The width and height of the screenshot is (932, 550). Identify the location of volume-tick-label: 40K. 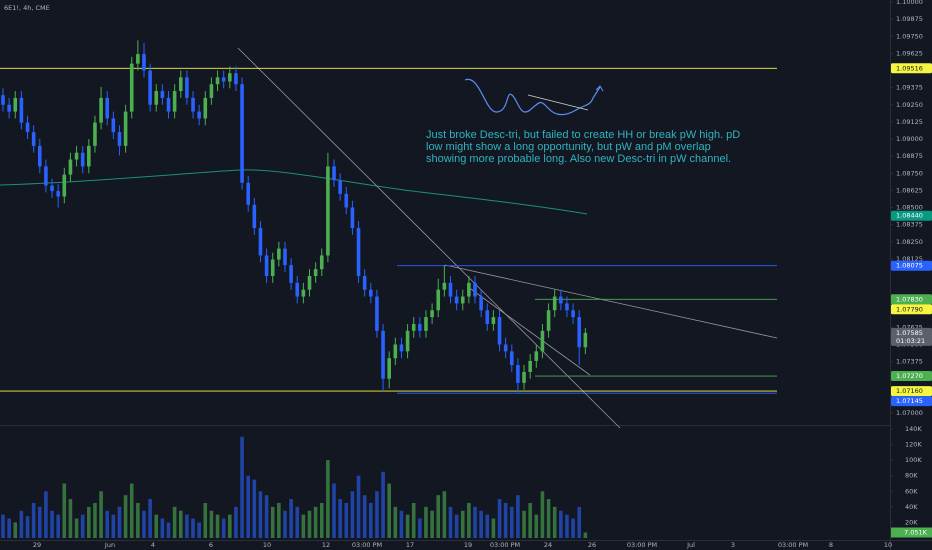
(911, 507).